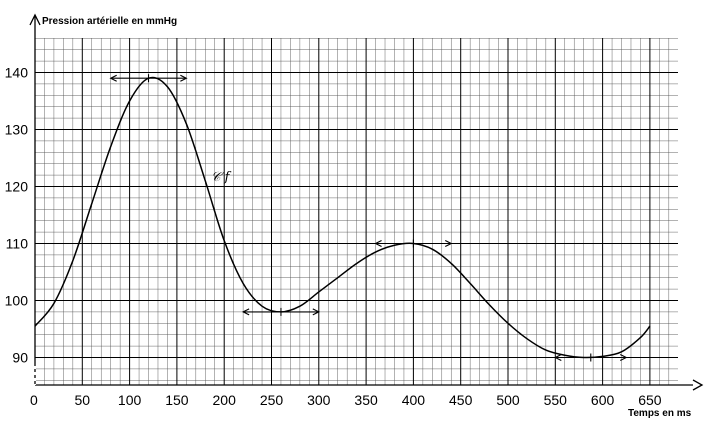 The image size is (707, 425). I want to click on curve-label: 𝒞 f, so click(221, 177).